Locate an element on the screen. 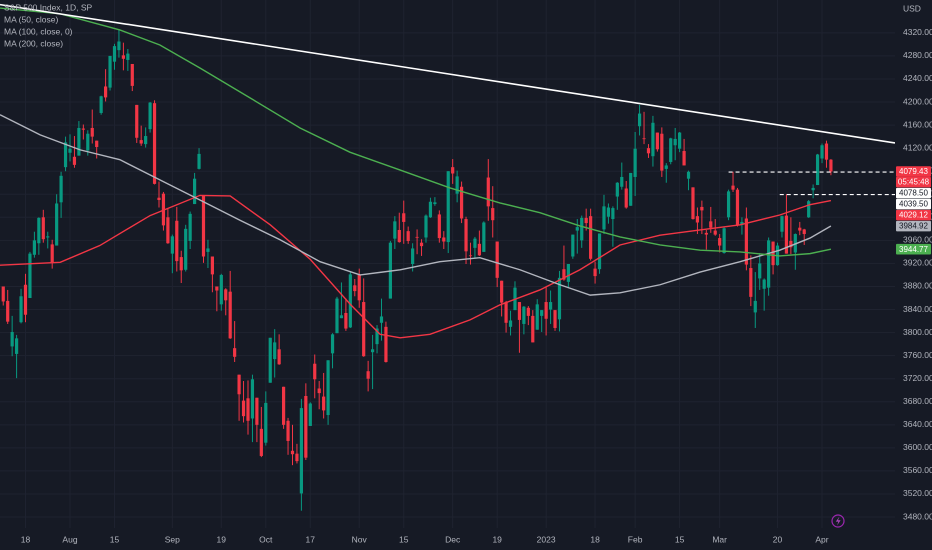  x-tick-label: Nov is located at coordinates (360, 539).